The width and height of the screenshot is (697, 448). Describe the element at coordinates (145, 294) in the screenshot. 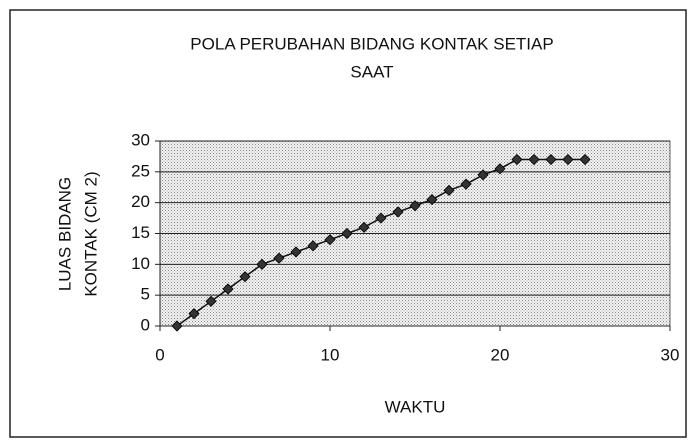

I see `y-tick-label: 5` at that location.